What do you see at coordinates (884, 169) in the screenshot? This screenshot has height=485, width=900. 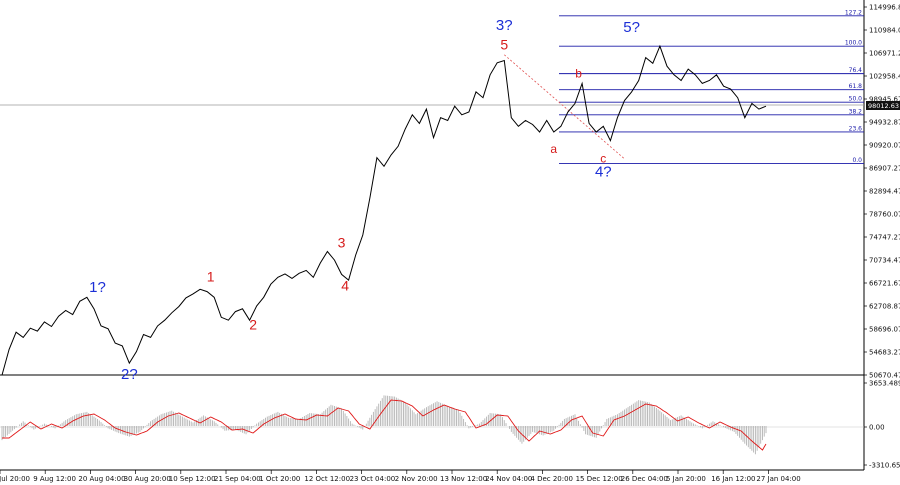 I see `price-tick-label: 86907.27` at bounding box center [884, 169].